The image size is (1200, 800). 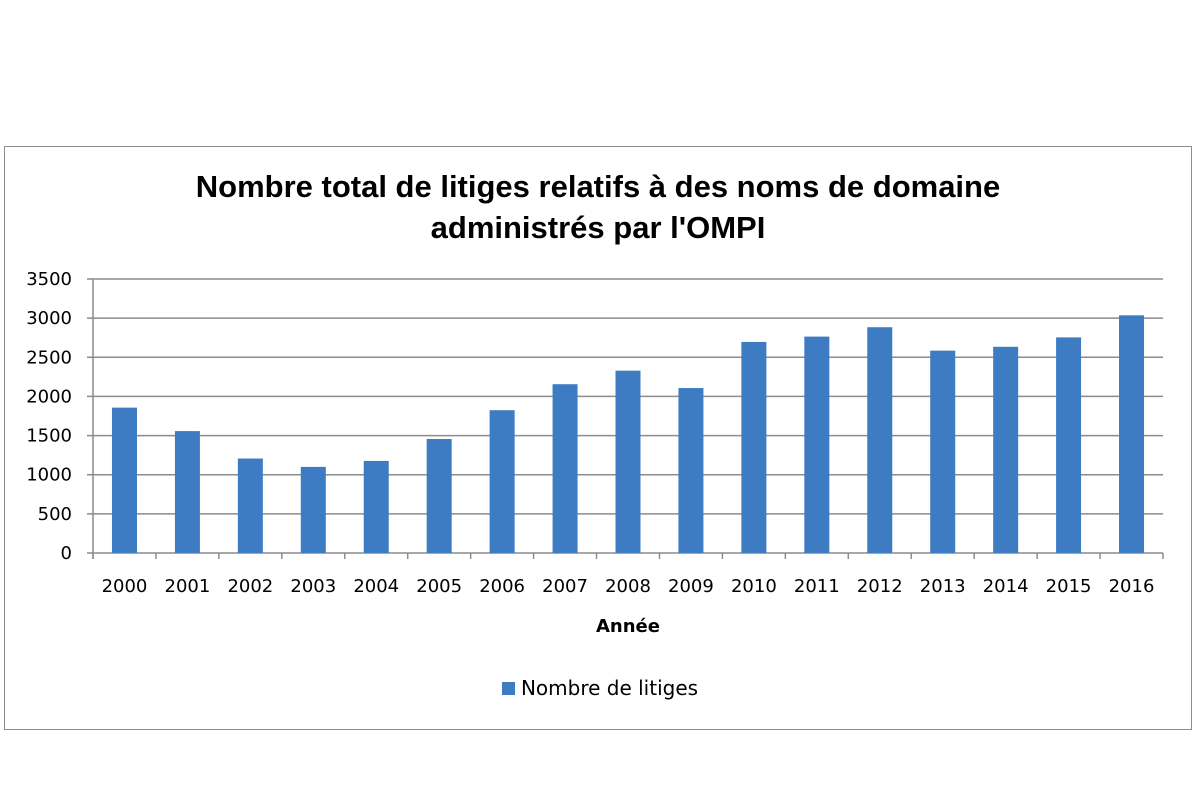 What do you see at coordinates (754, 586) in the screenshot?
I see `x-tick-label: 2010` at bounding box center [754, 586].